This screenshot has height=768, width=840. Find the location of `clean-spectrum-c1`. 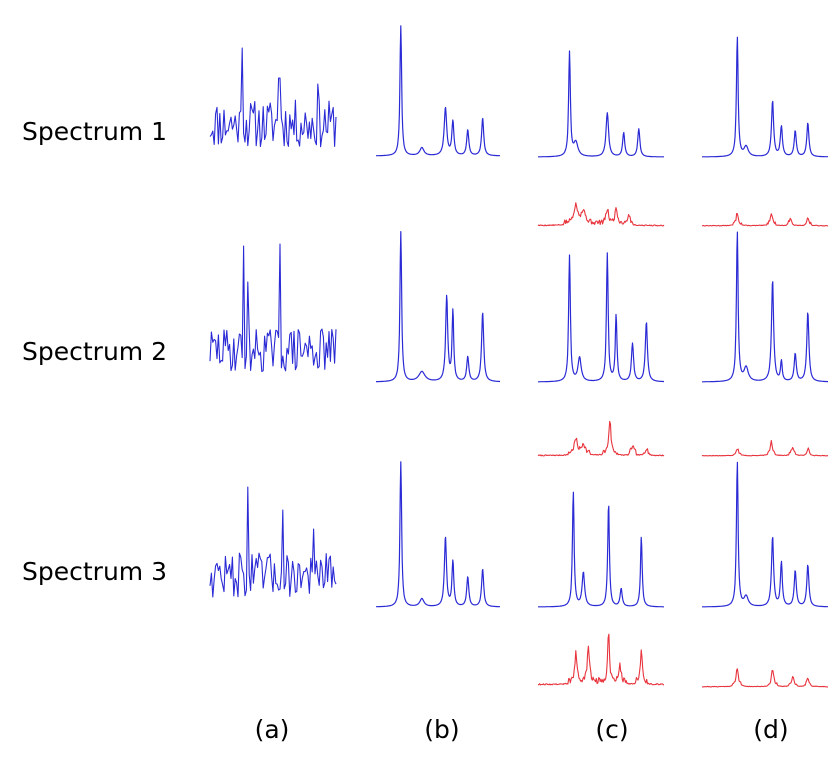

clean-spectrum-c1 is located at coordinates (601, 104).